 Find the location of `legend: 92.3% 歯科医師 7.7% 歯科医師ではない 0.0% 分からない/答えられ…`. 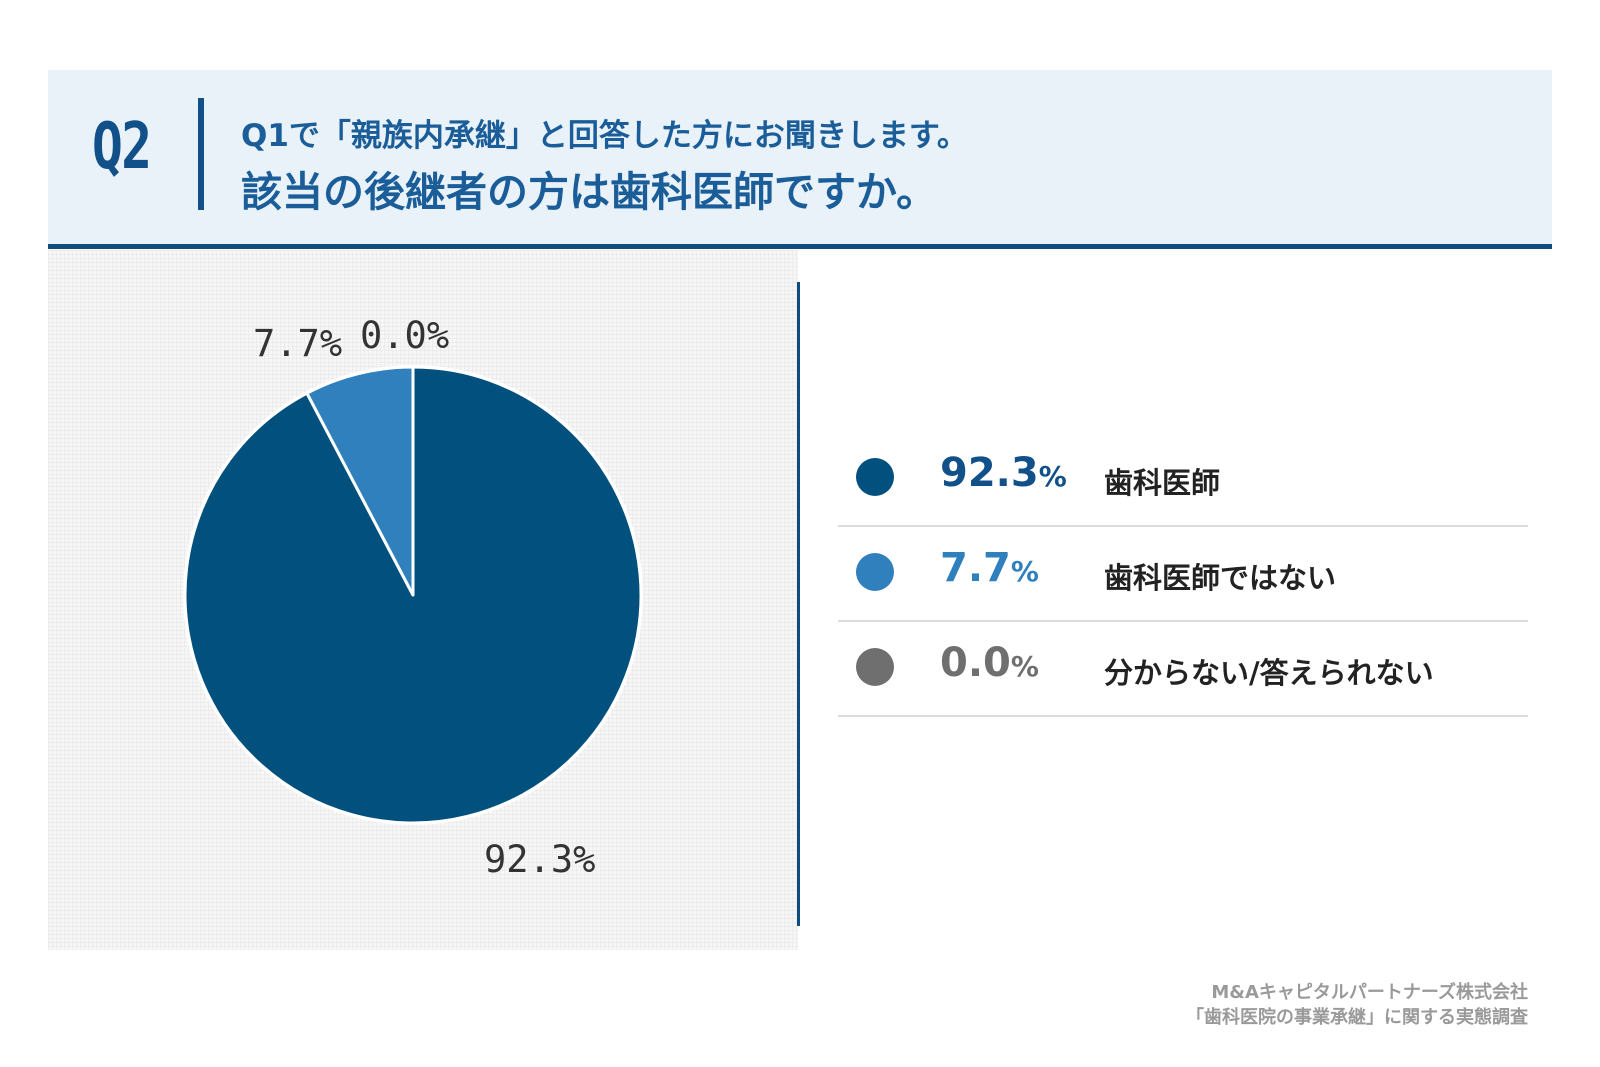

legend: 92.3% 歯科医師 7.7% 歯科医師ではない 0.0% 分からない/答えられ… is located at coordinates (1183, 574).